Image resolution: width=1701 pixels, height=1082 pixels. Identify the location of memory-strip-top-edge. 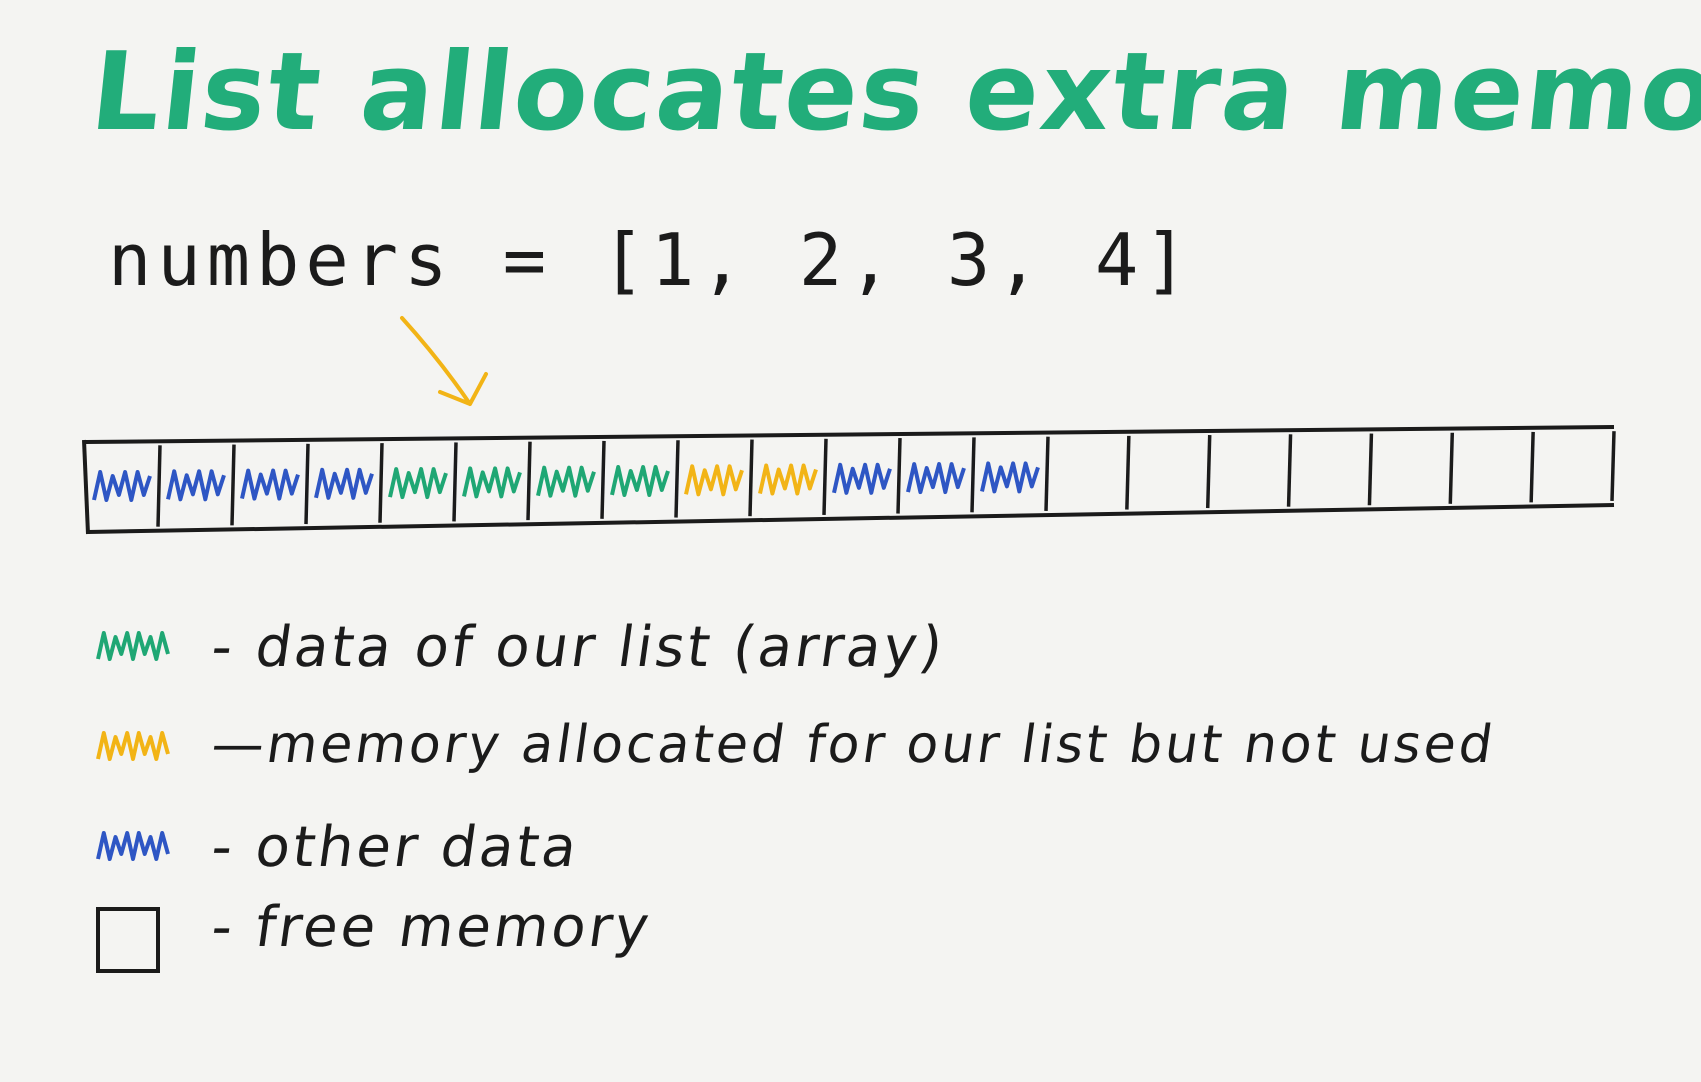
(850, 434).